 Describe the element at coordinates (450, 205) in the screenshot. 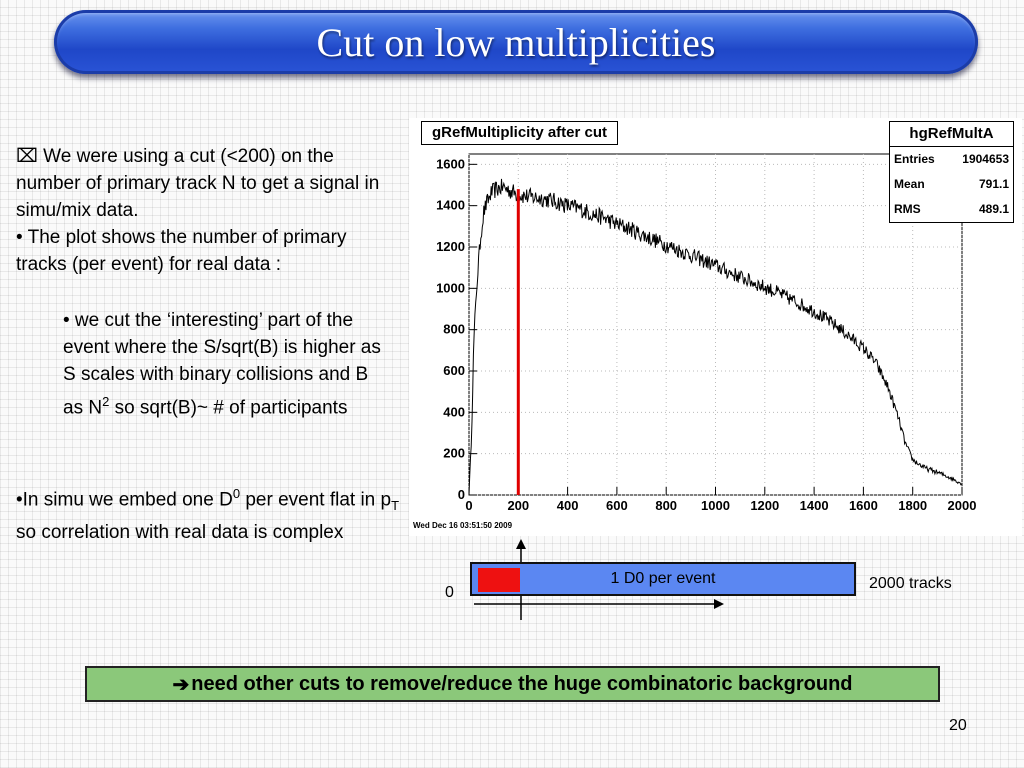

I see `y-tick-label: 1400` at that location.